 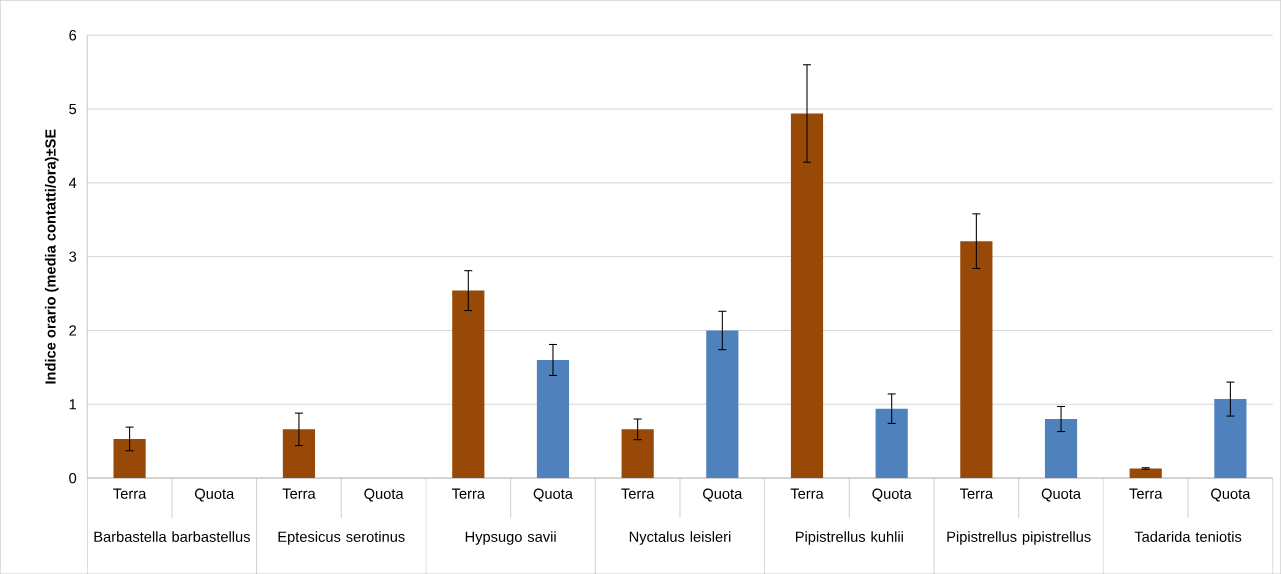 I want to click on y-tick-label: 0, so click(x=73, y=478).